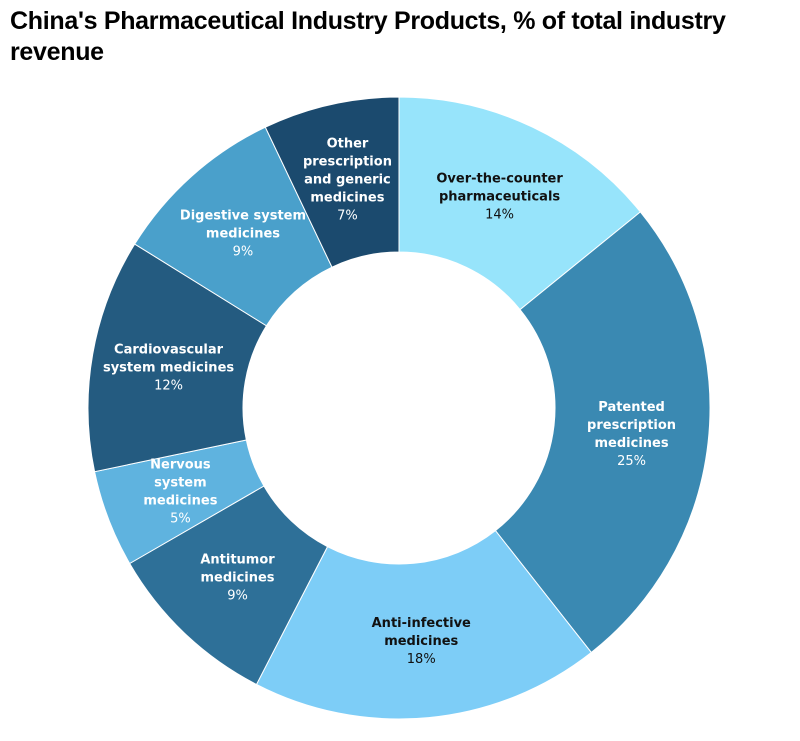  What do you see at coordinates (631, 407) in the screenshot?
I see `slice-label: Patented` at bounding box center [631, 407].